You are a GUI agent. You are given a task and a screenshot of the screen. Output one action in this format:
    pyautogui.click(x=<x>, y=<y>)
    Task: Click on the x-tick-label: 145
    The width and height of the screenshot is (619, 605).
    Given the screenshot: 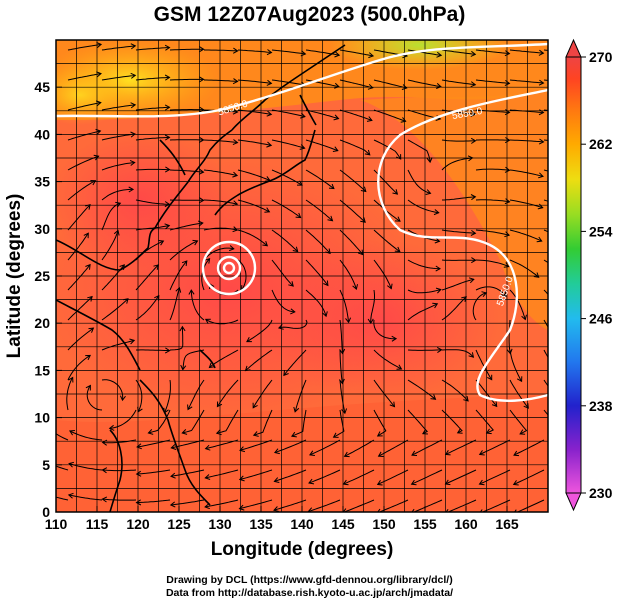 What is the action you would take?
    pyautogui.click(x=343, y=524)
    